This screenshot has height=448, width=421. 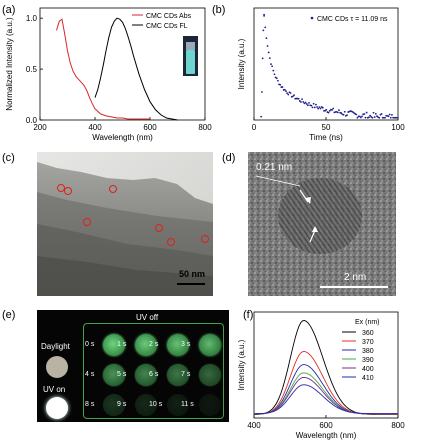 I want to click on chart-a-xtick-label: 600, so click(x=150, y=127).